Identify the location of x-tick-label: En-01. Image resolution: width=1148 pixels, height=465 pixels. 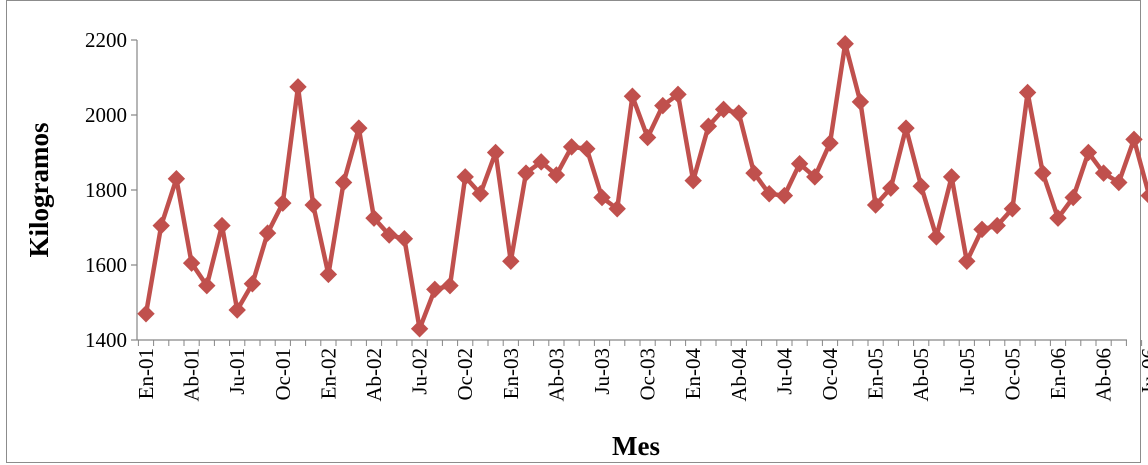
(146, 373).